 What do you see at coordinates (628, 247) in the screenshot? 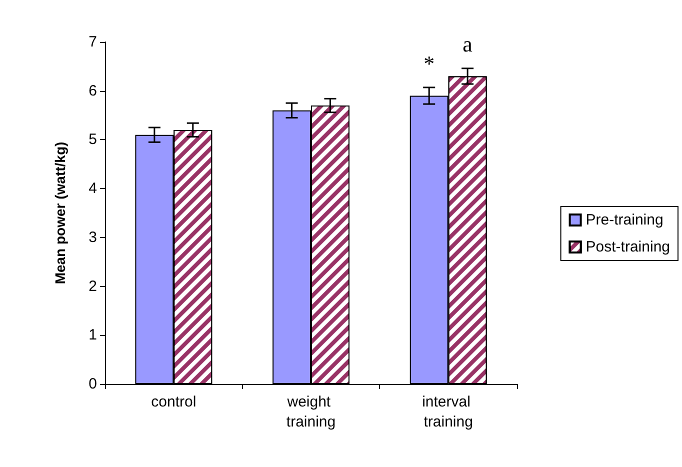
I see `legend-label: Post-training` at bounding box center [628, 247].